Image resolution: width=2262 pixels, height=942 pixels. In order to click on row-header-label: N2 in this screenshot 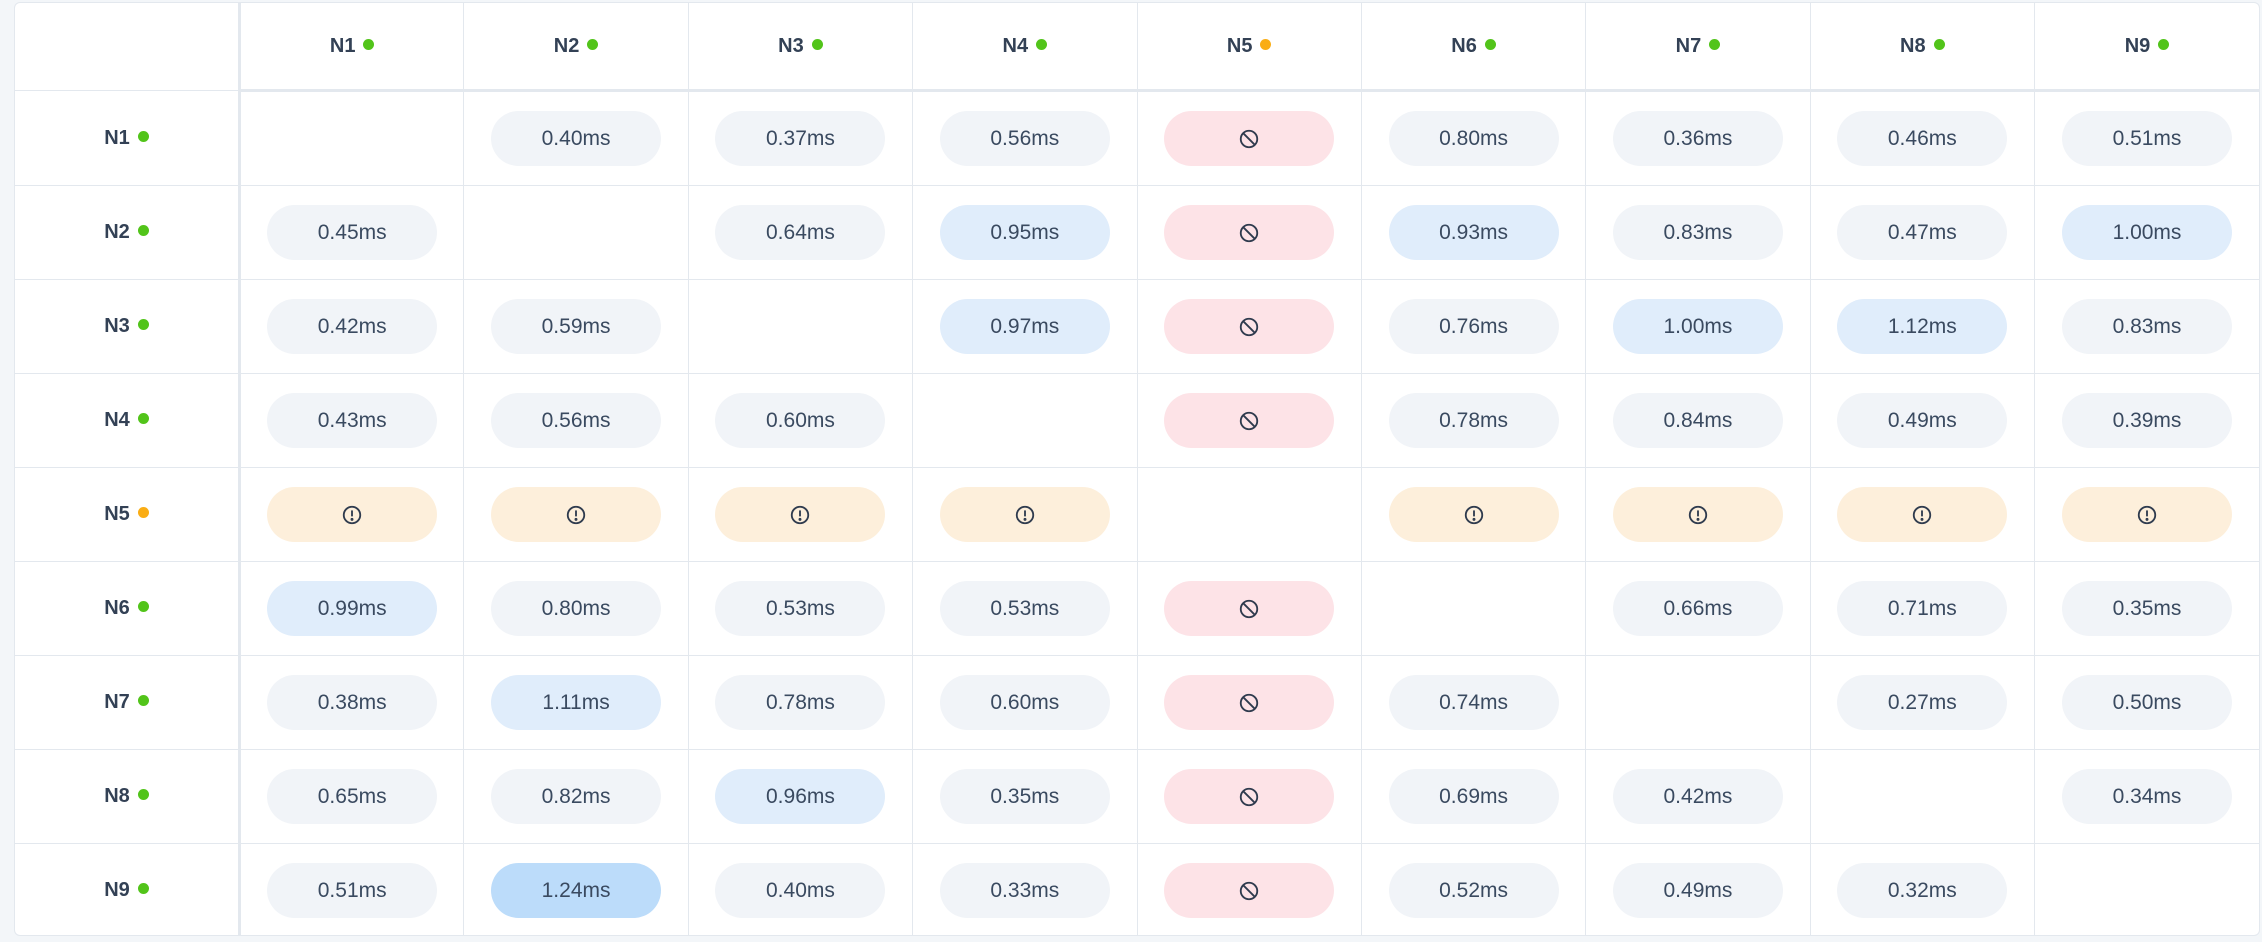, I will do `click(117, 232)`.